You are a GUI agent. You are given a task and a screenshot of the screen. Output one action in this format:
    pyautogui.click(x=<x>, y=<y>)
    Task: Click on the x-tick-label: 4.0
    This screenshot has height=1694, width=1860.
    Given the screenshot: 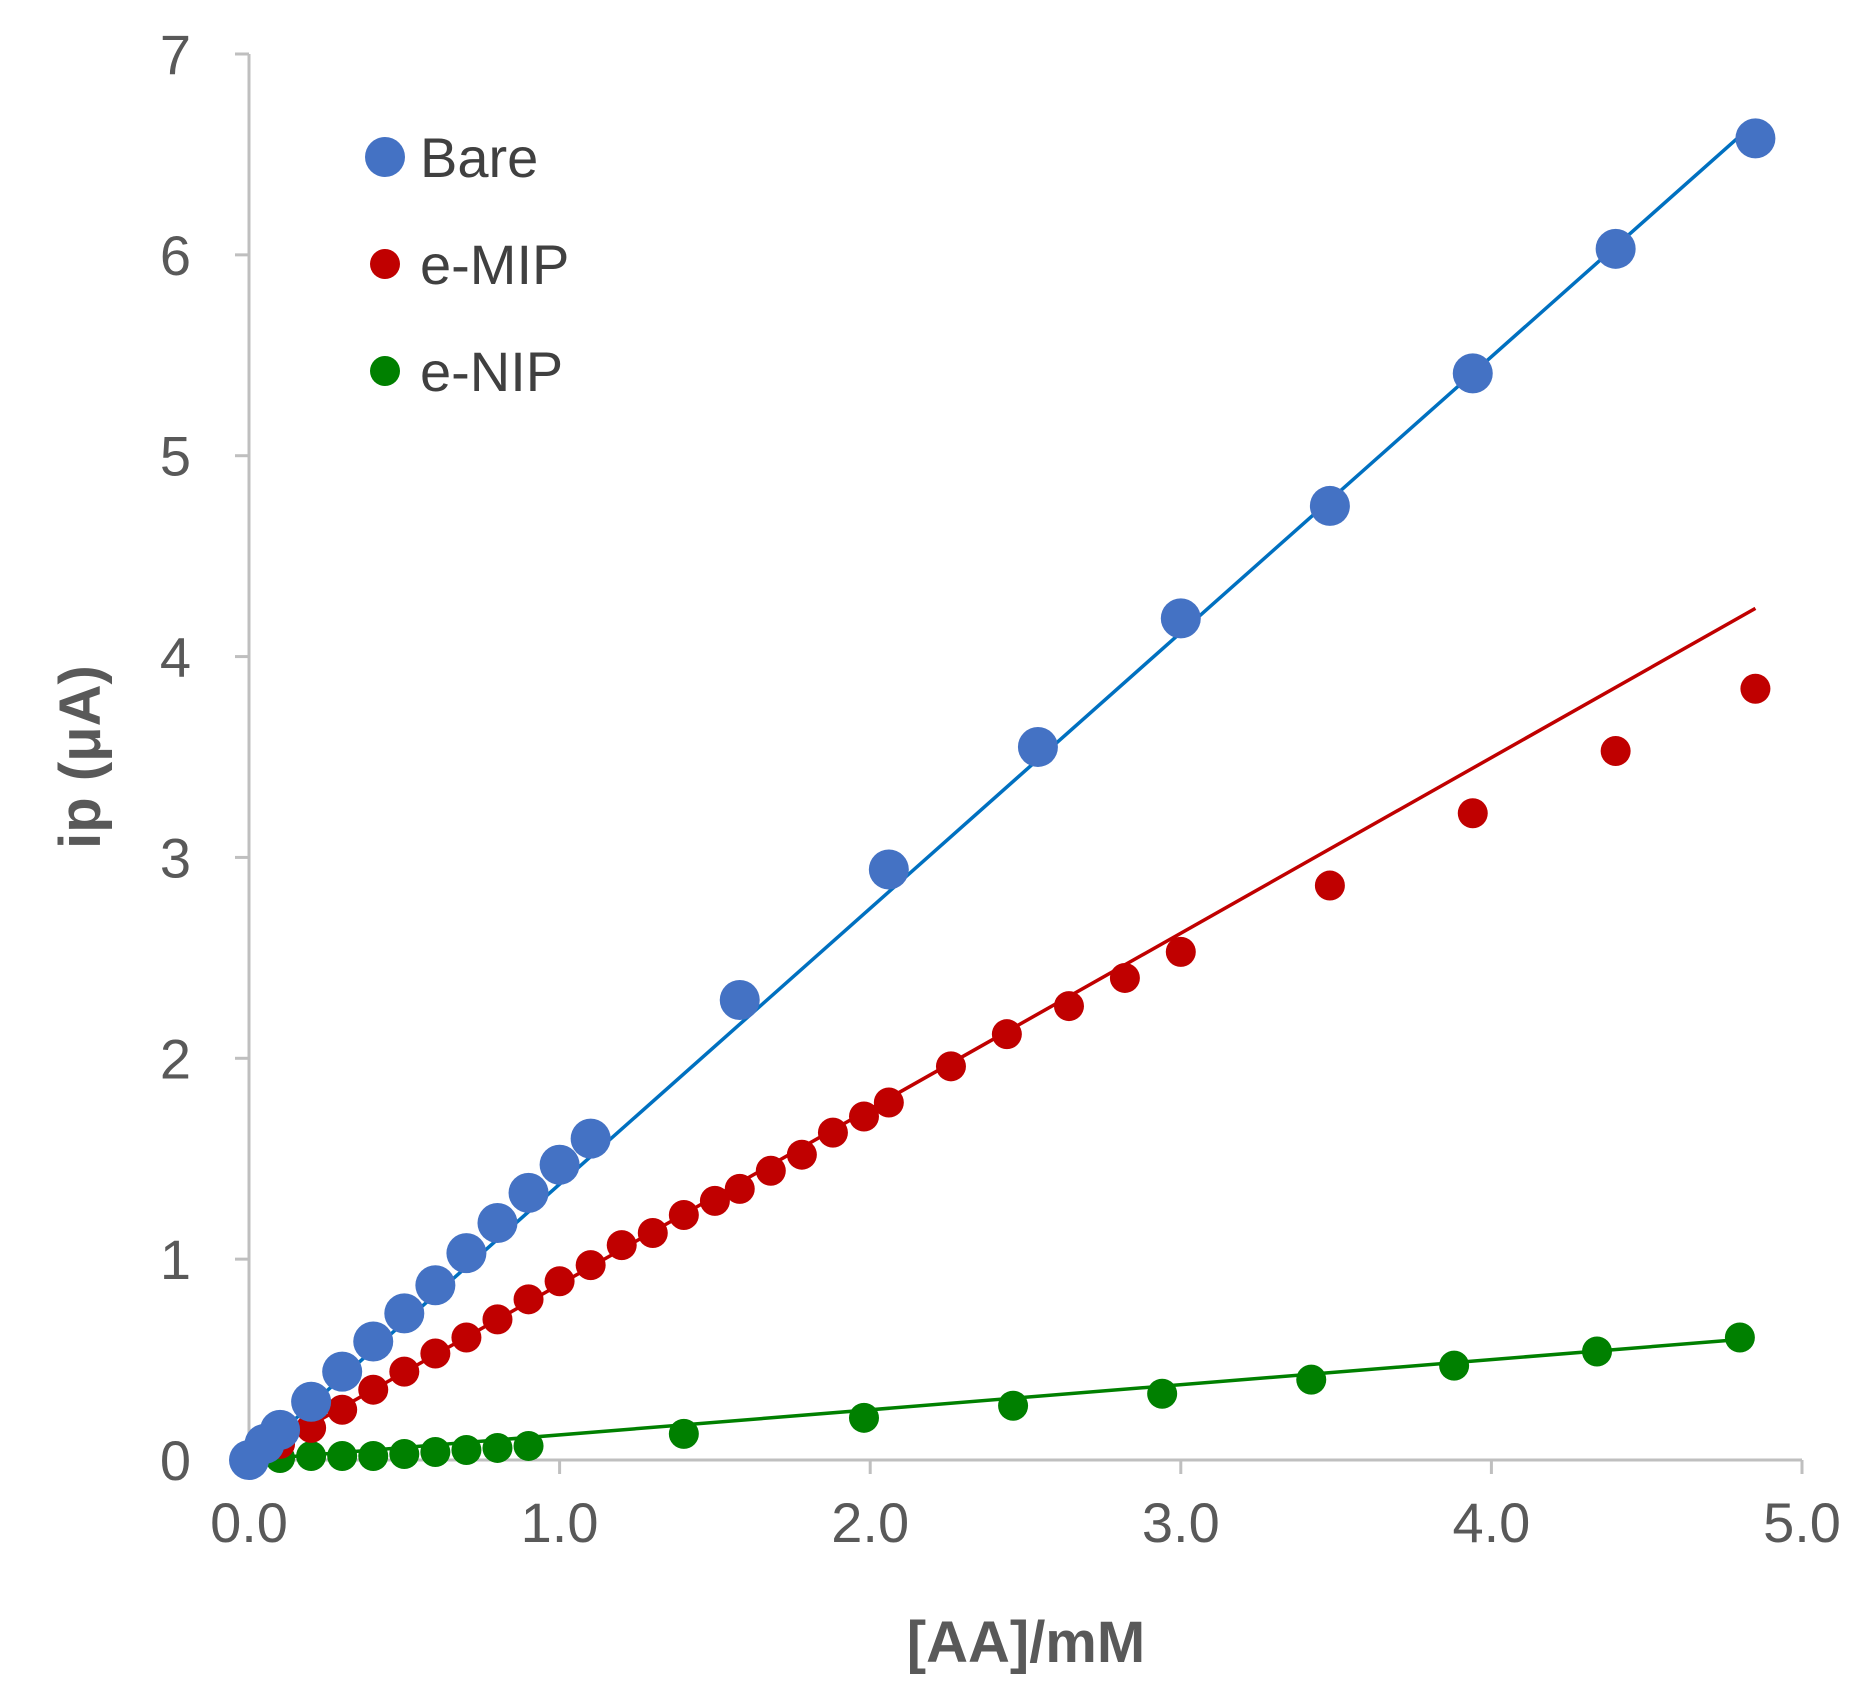 What is the action you would take?
    pyautogui.click(x=1491, y=1522)
    